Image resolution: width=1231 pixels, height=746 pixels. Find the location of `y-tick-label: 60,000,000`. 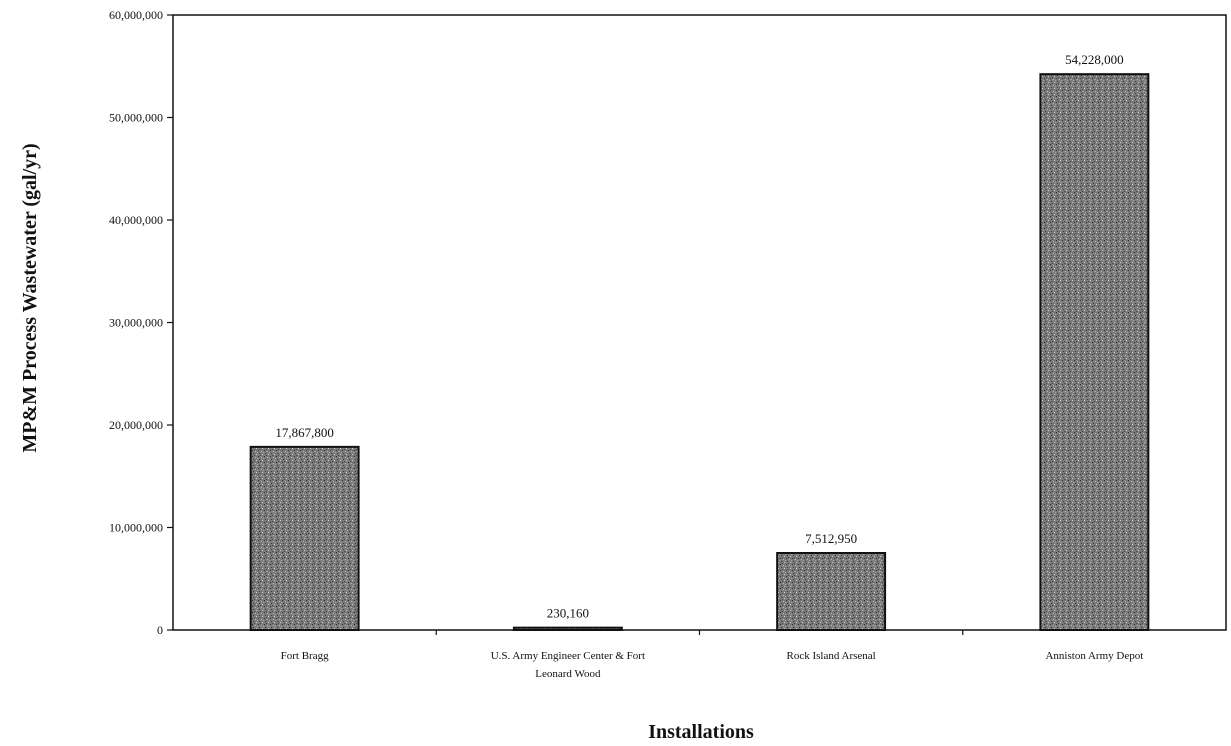

y-tick-label: 60,000,000 is located at coordinates (136, 15).